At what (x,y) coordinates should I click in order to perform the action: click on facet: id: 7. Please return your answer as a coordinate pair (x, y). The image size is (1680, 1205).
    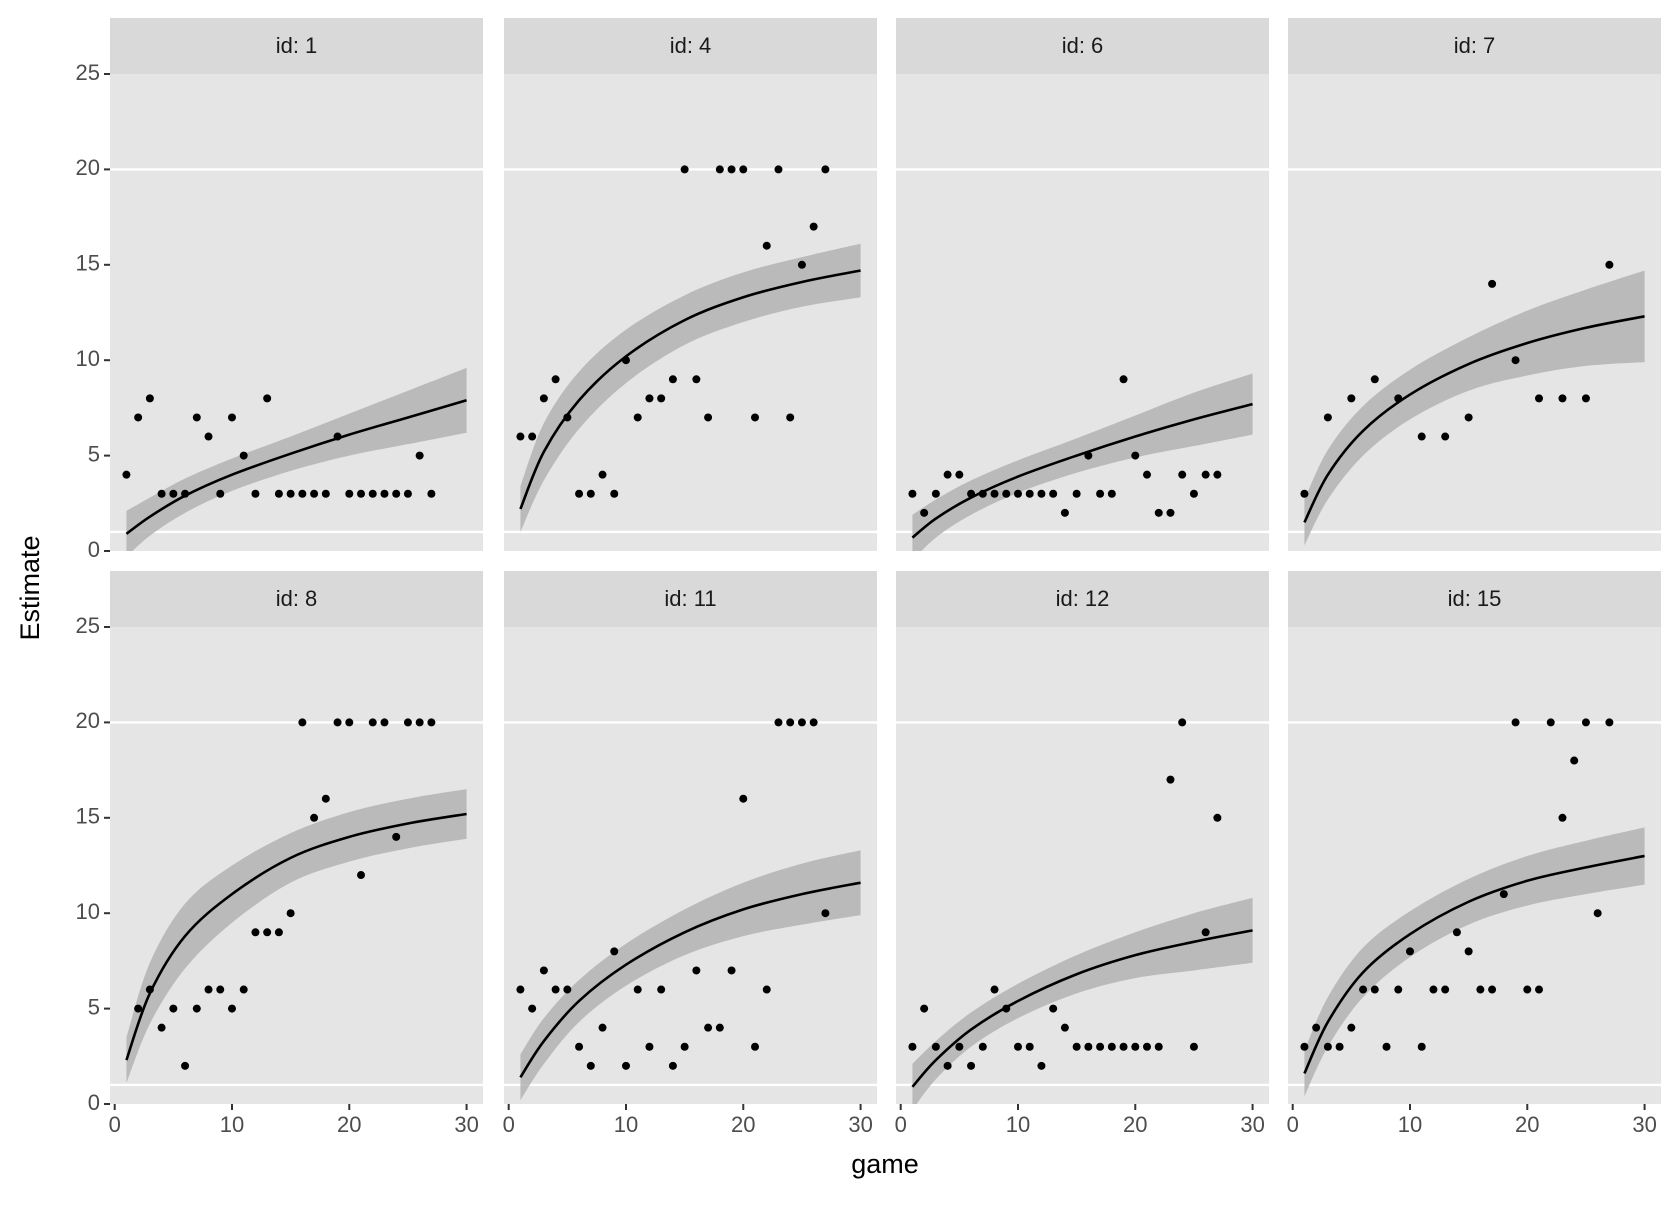
    Looking at the image, I should click on (1474, 284).